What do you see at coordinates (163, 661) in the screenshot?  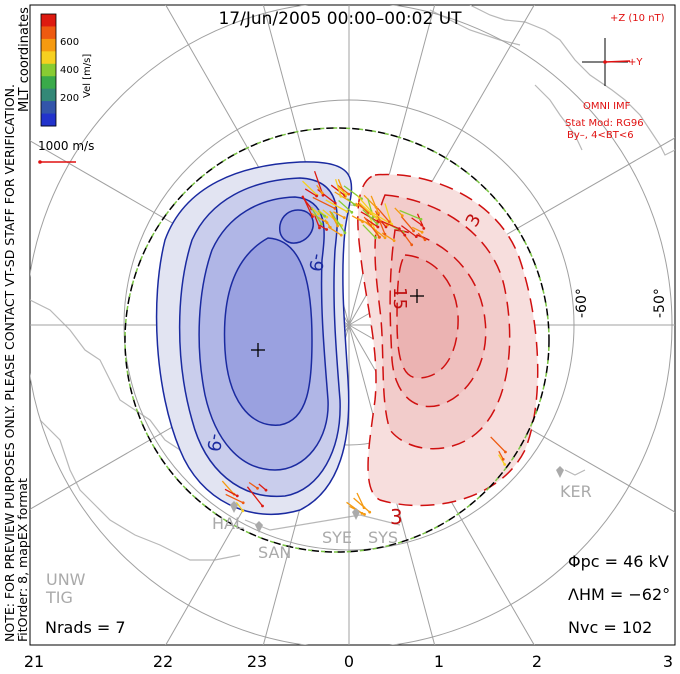 I see `mlt-label-22: 22` at bounding box center [163, 661].